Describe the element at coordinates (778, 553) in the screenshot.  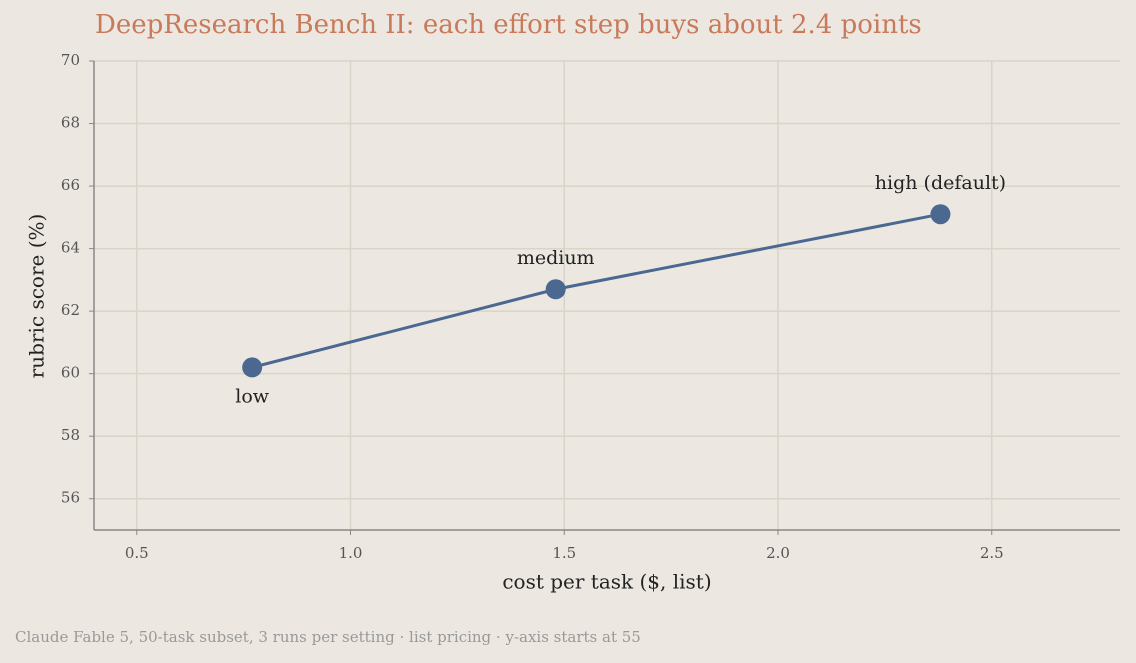
I see `x-tick-label: 2.0` at that location.